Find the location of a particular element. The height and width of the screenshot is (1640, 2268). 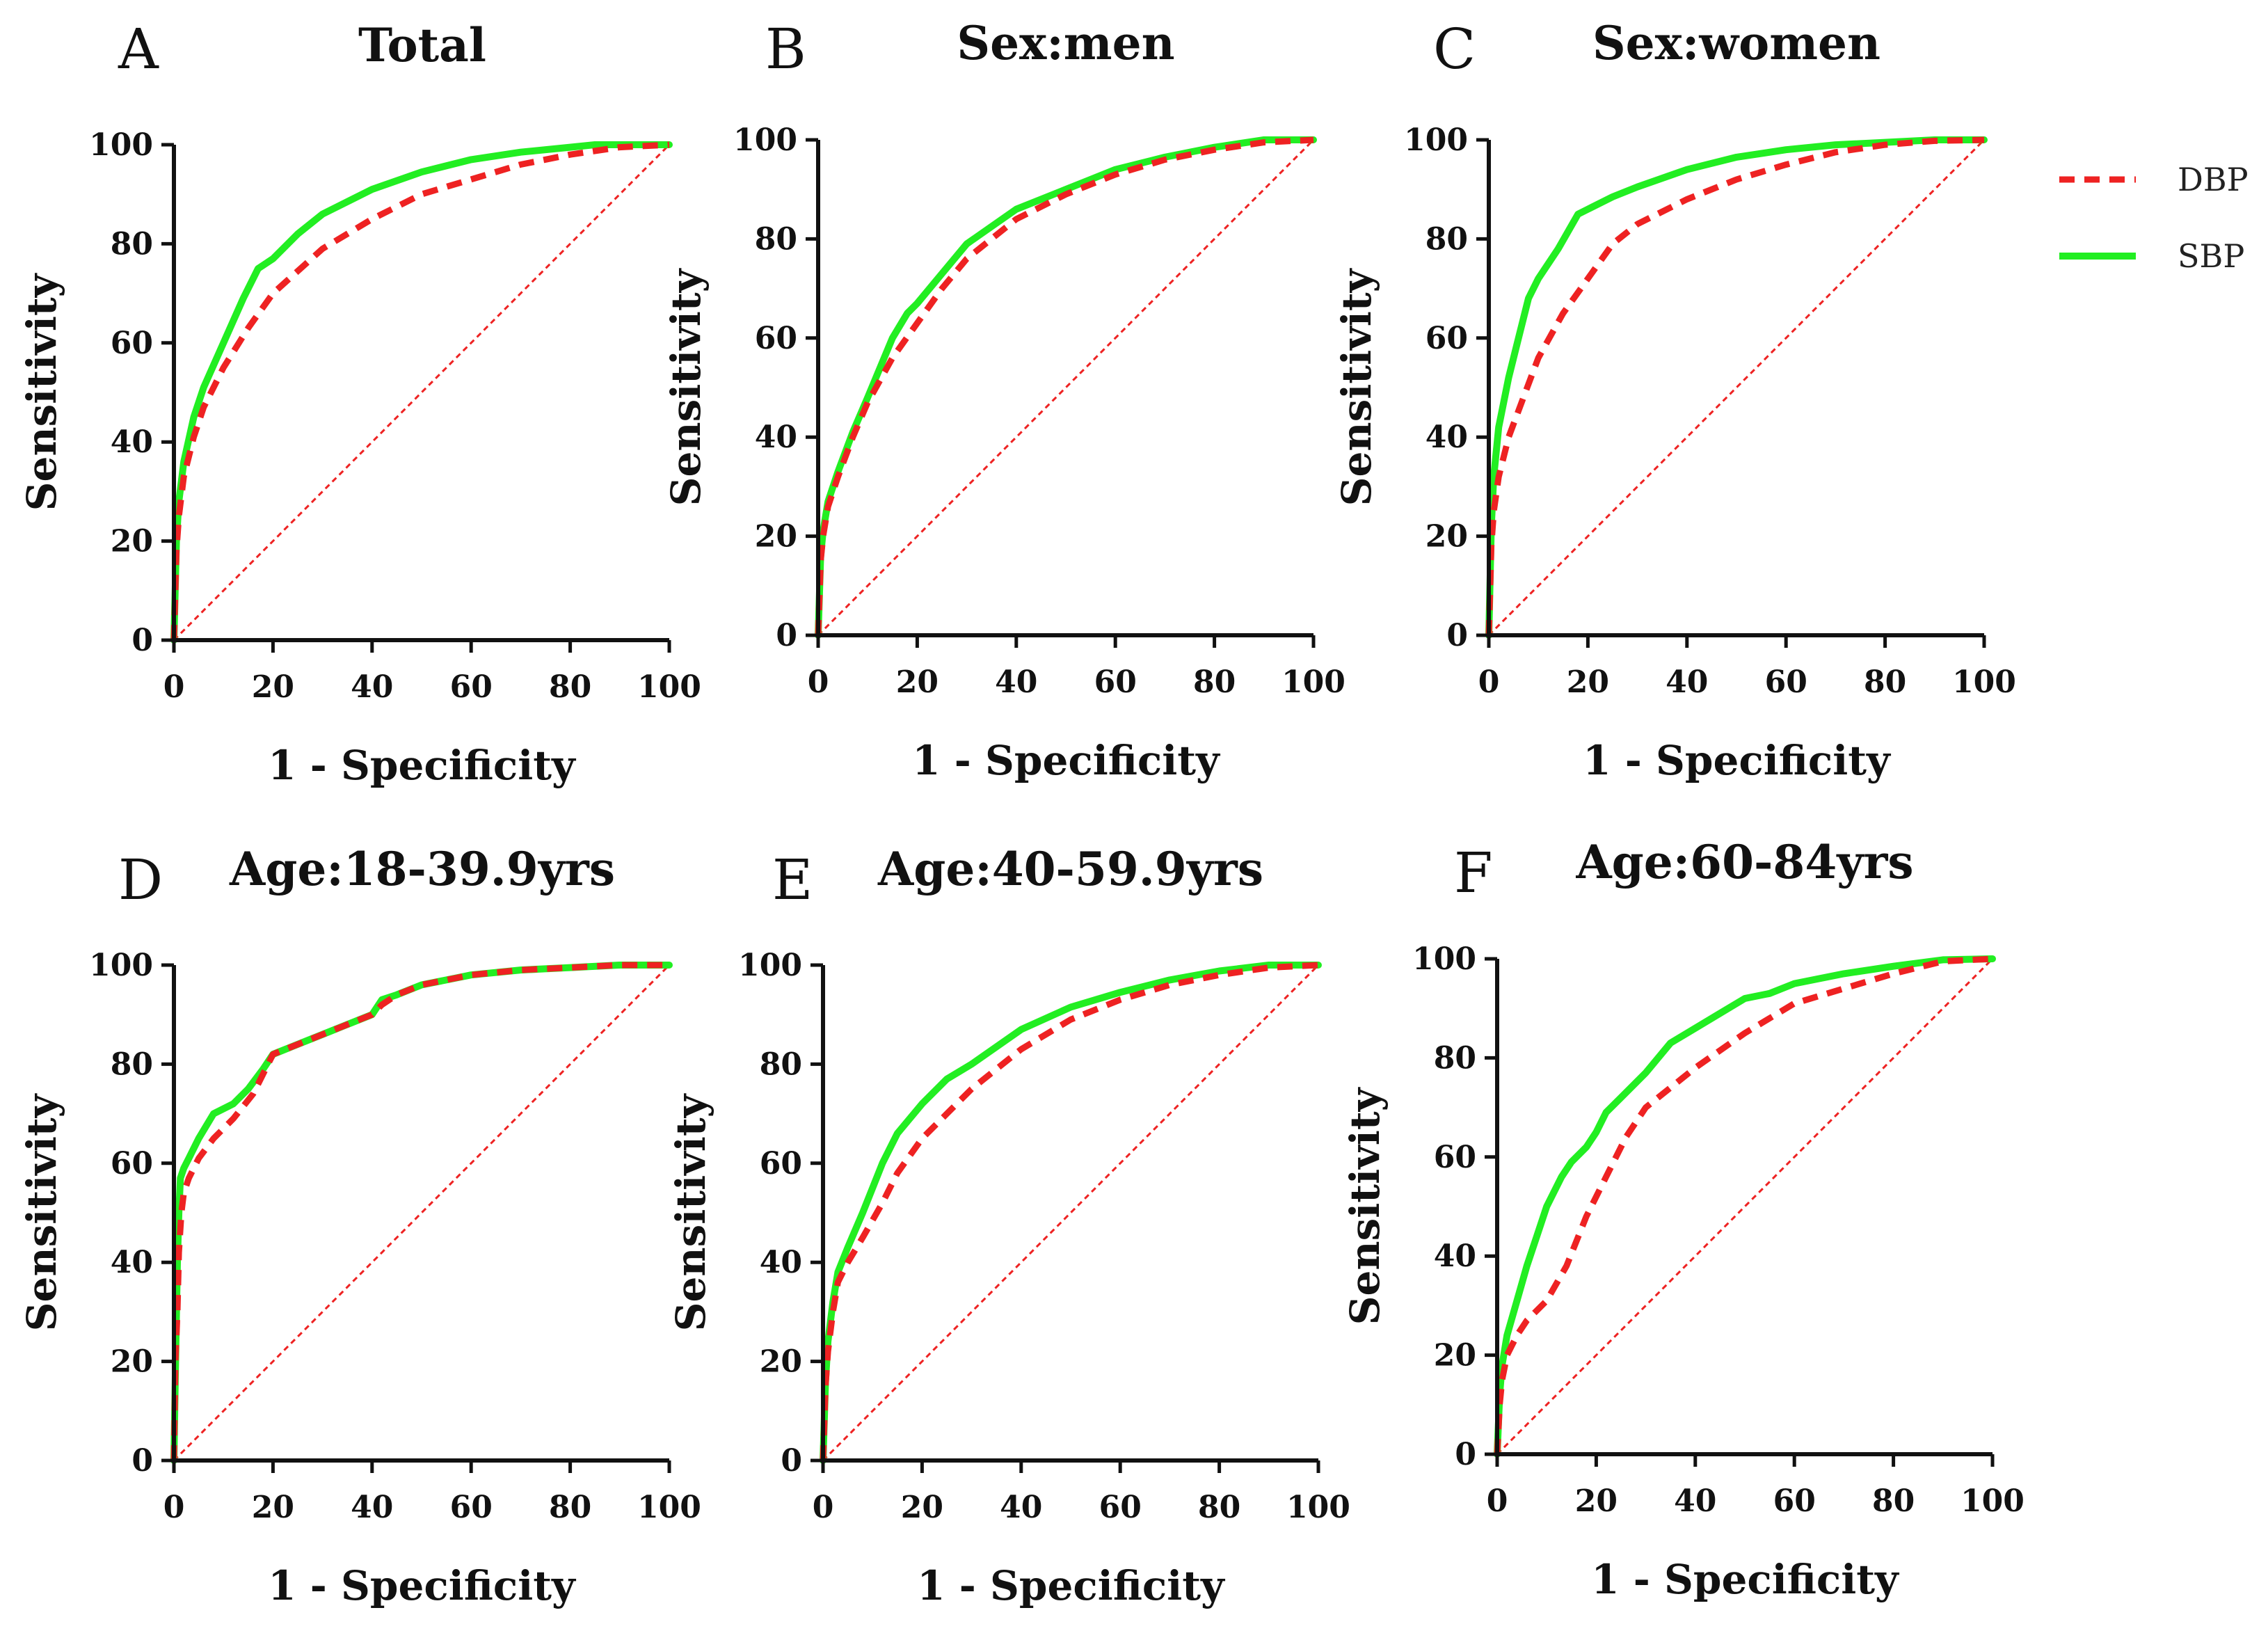

dbp-legend-label: DBP is located at coordinates (2213, 179).